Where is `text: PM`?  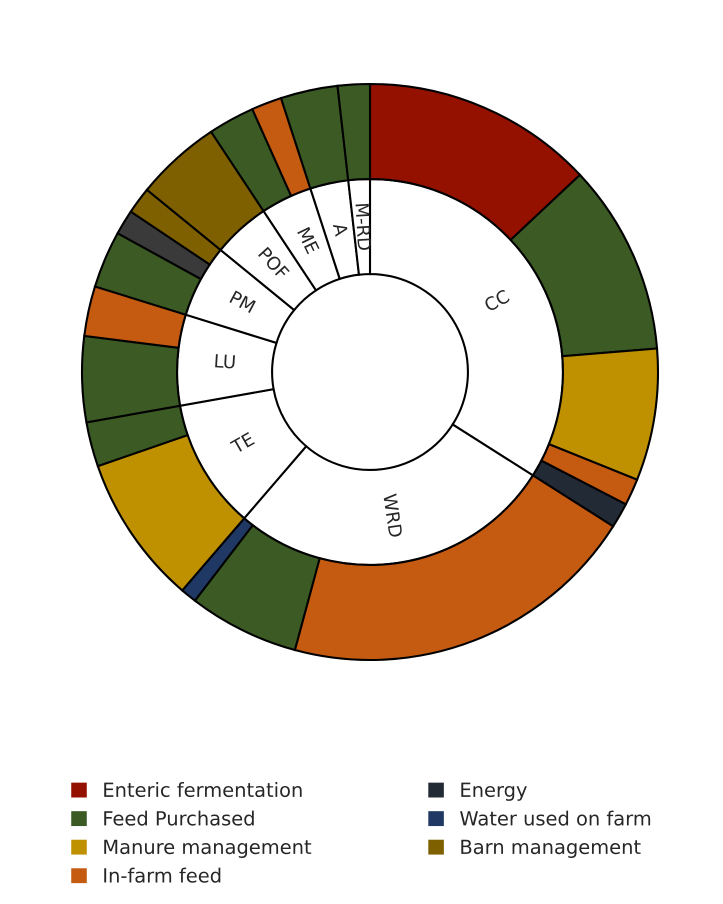
text: PM is located at coordinates (242, 301).